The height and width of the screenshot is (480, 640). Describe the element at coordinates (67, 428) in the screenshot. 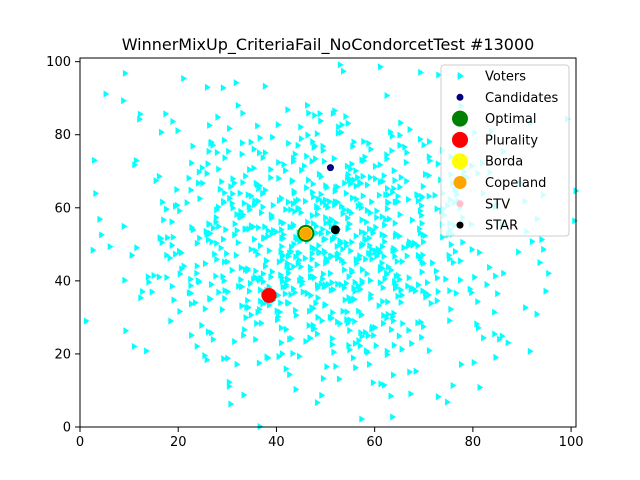

I see `y-tick-label: 0` at that location.